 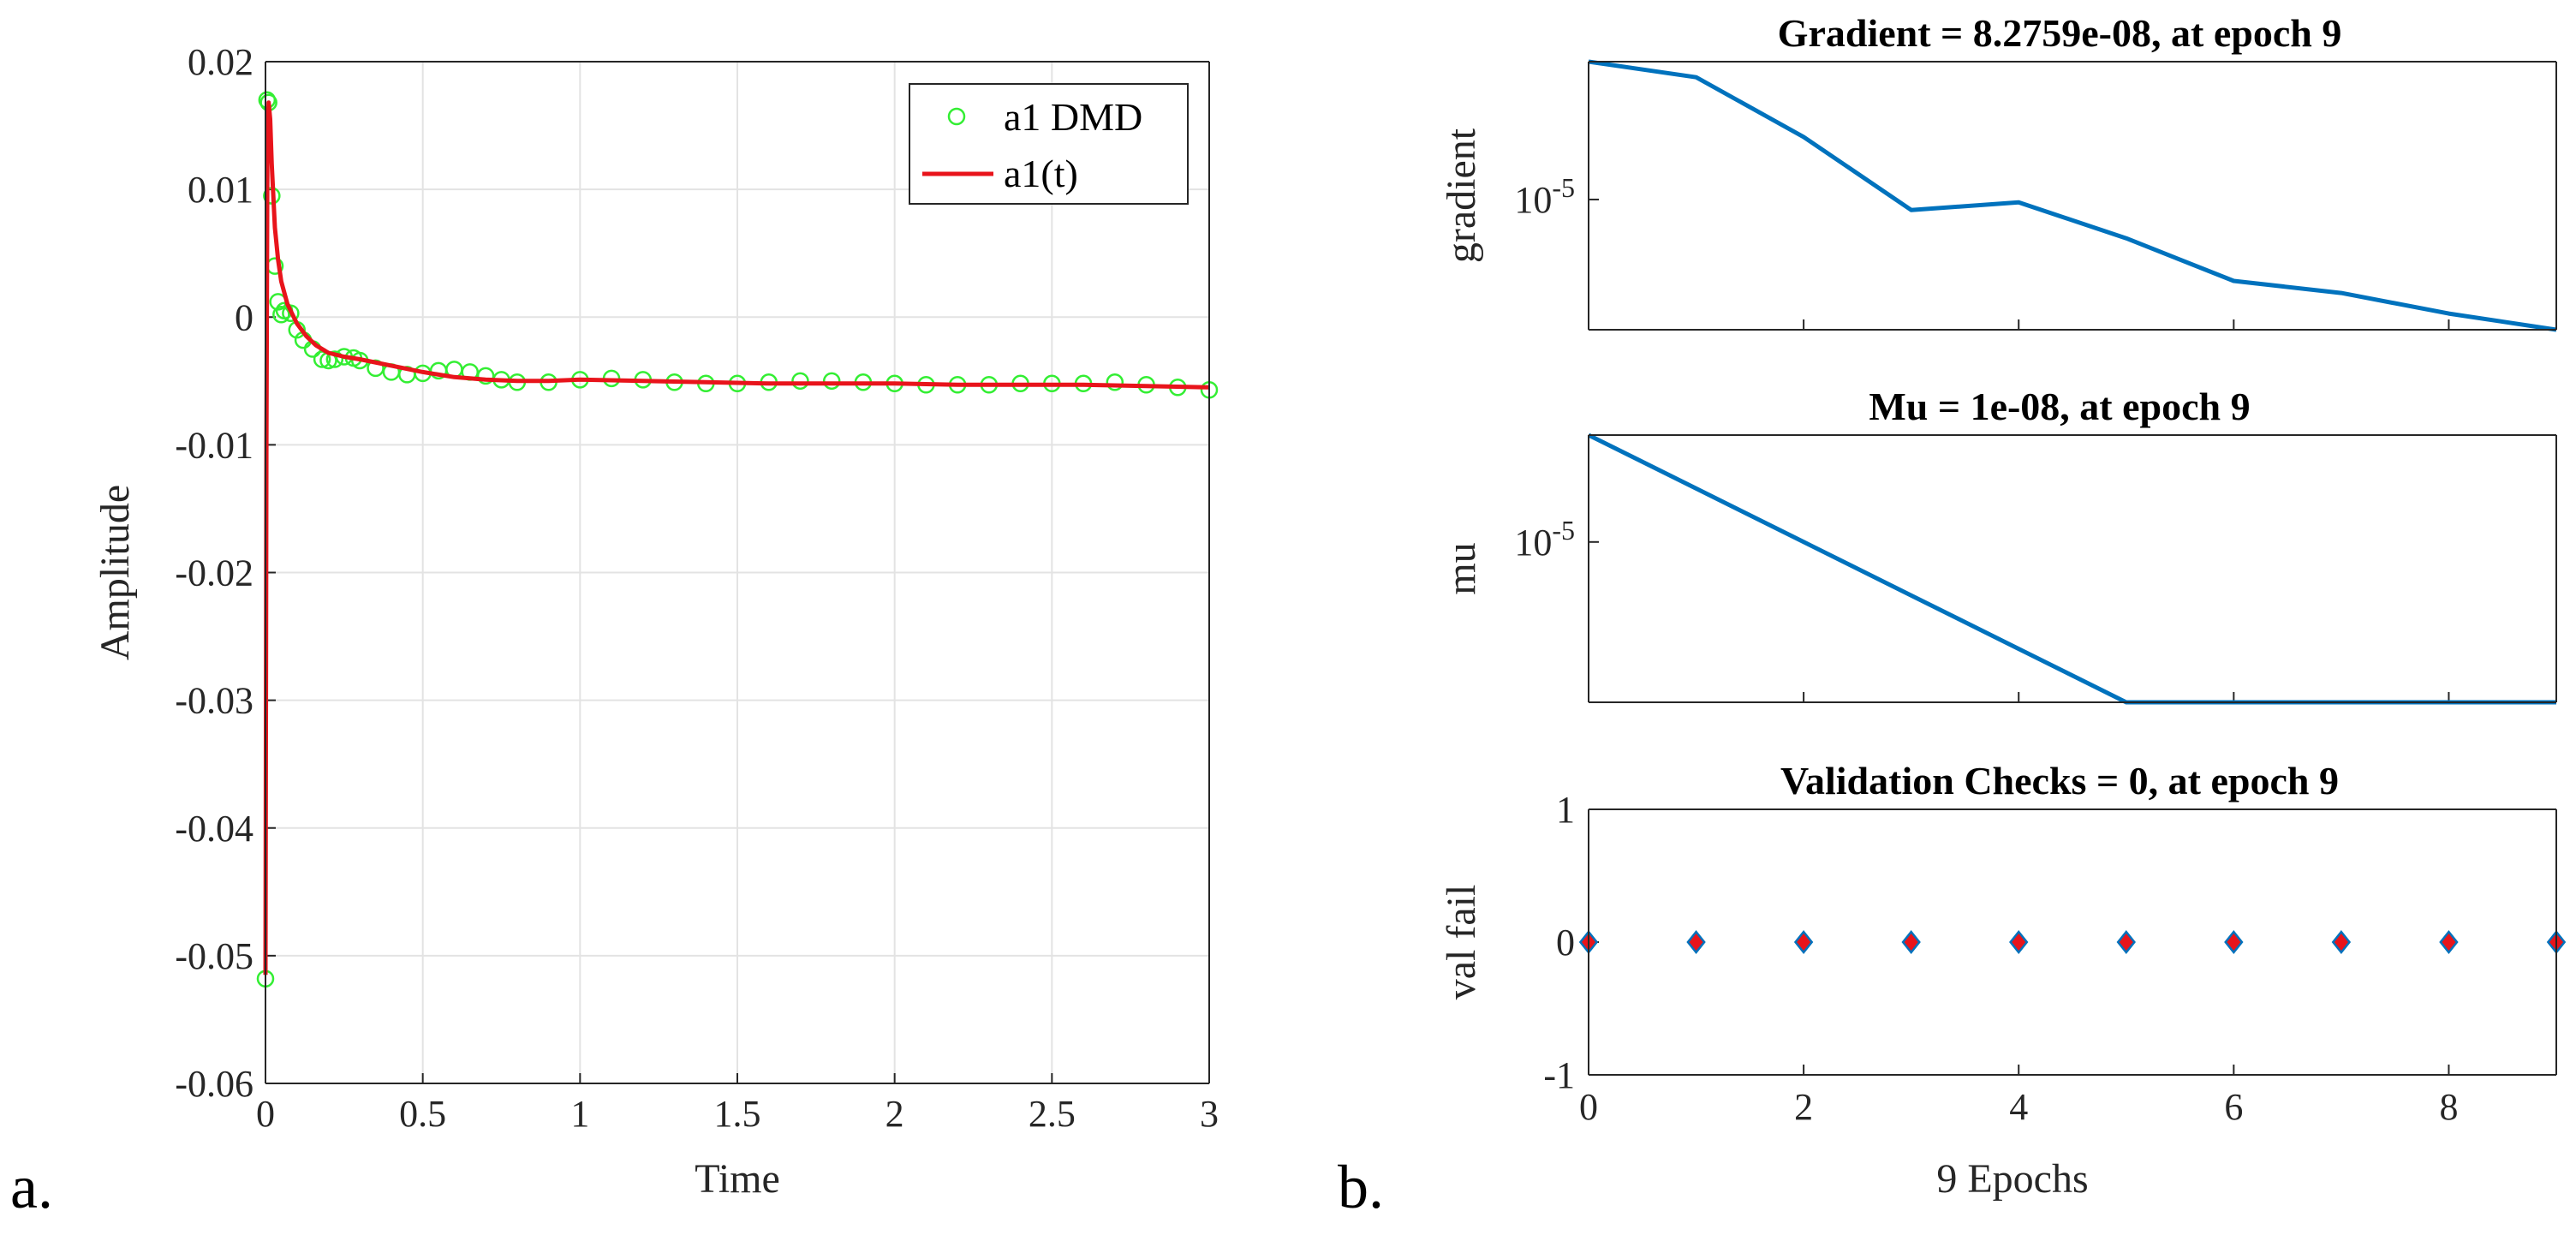 What do you see at coordinates (2059, 780) in the screenshot?
I see `val-fail-title: Validation Checks = 0, at epoch 9` at bounding box center [2059, 780].